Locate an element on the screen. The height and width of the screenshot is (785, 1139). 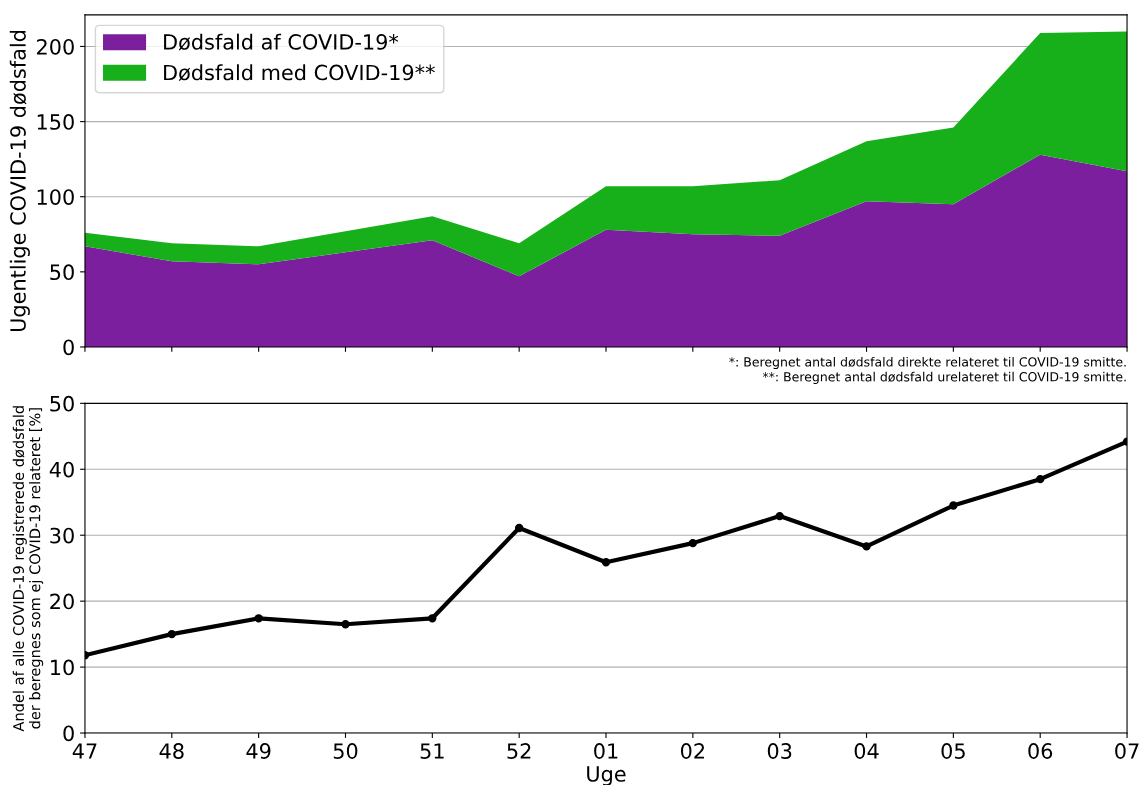
text: **: Beregnet antal dødsfald urelateret til COVID-19 smitte. is located at coordinates (944, 377).